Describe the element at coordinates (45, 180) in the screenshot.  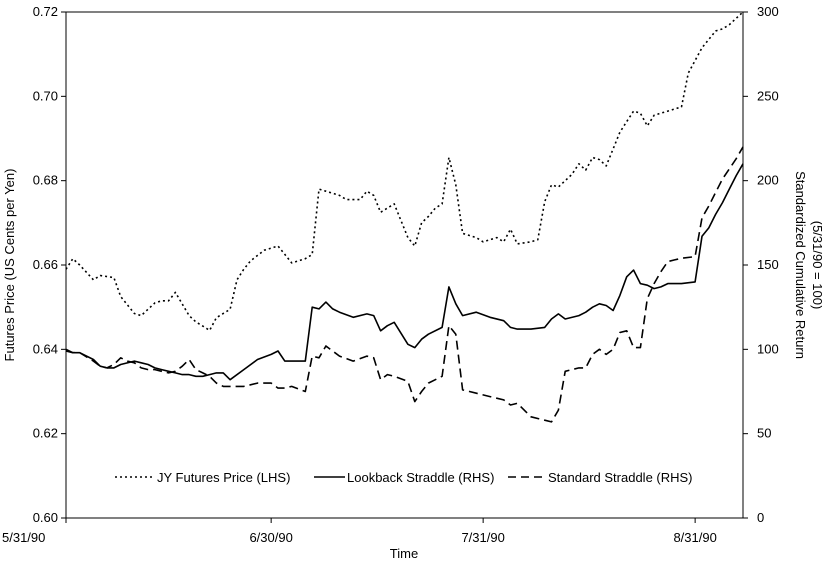
I see `left-tick-label: 0.68` at that location.